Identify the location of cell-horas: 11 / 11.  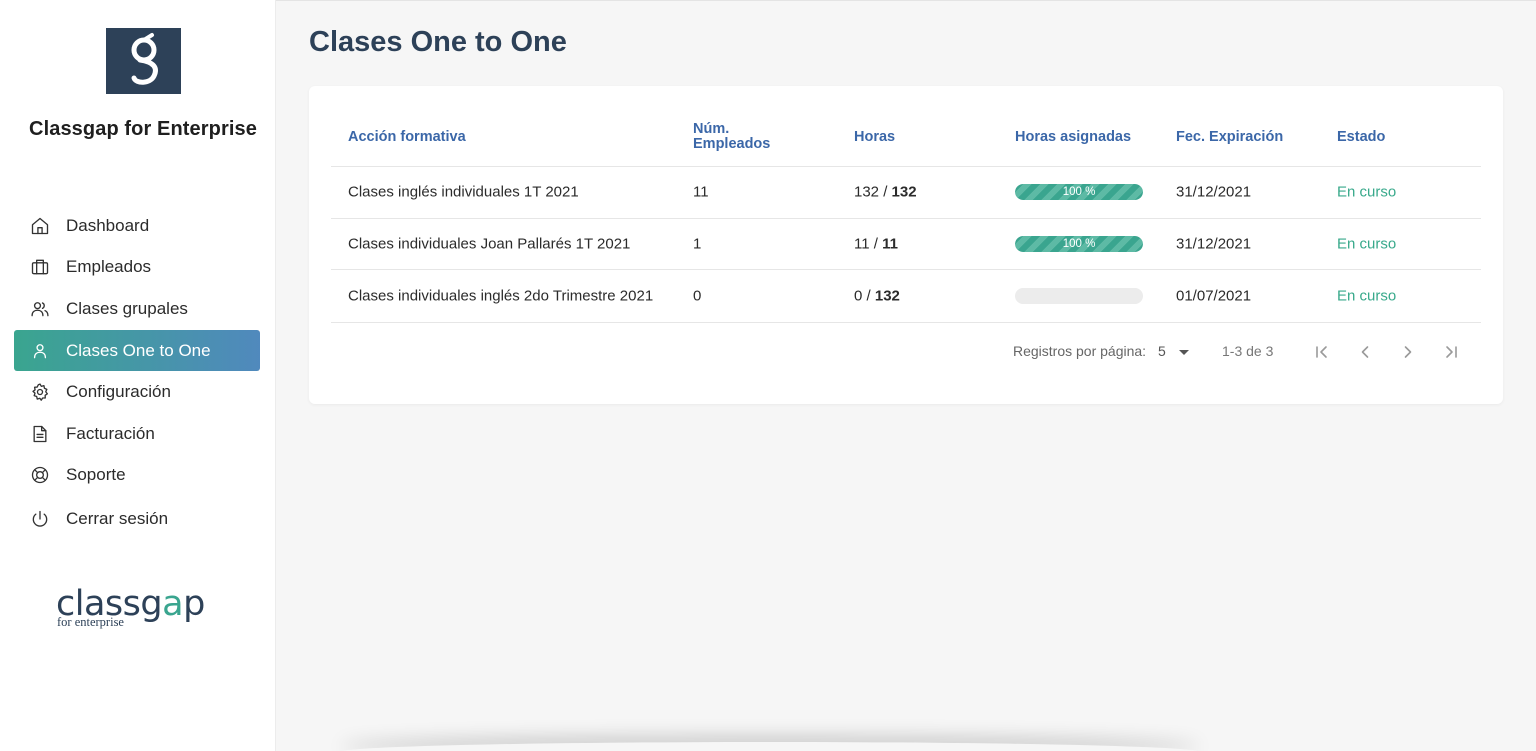
(876, 244).